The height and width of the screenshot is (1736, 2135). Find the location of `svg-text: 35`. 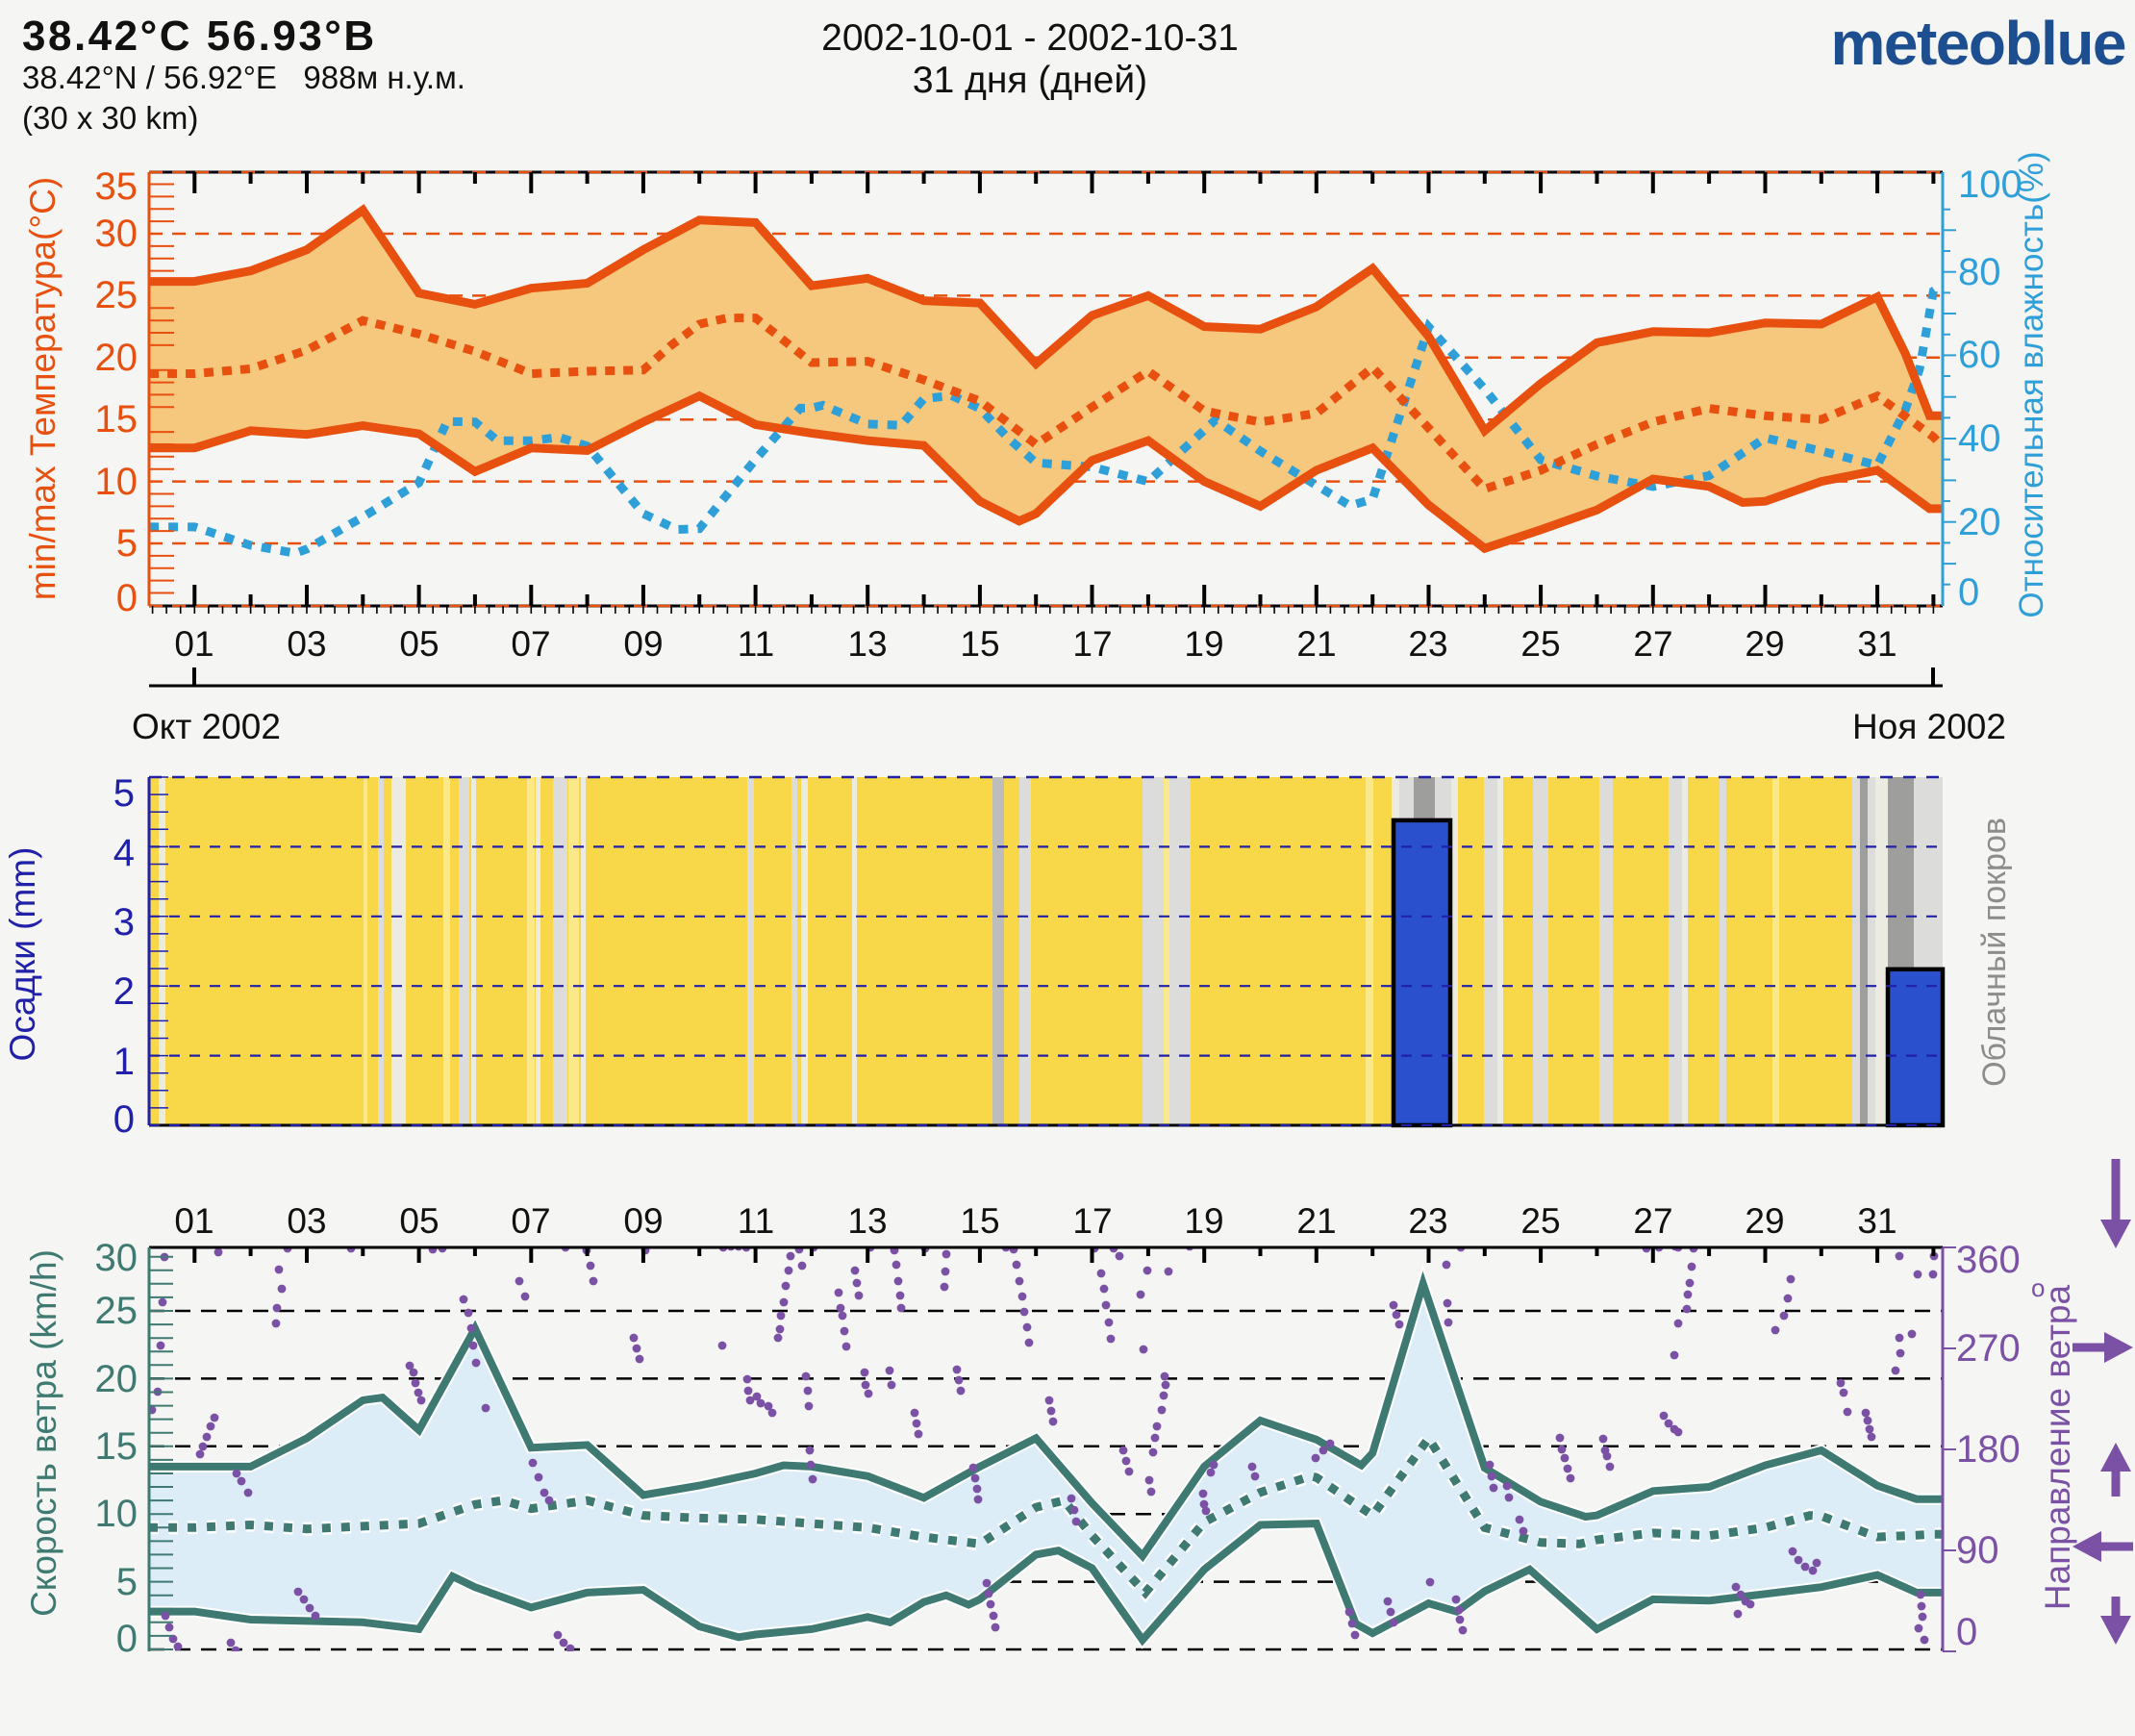

svg-text: 35 is located at coordinates (116, 186).